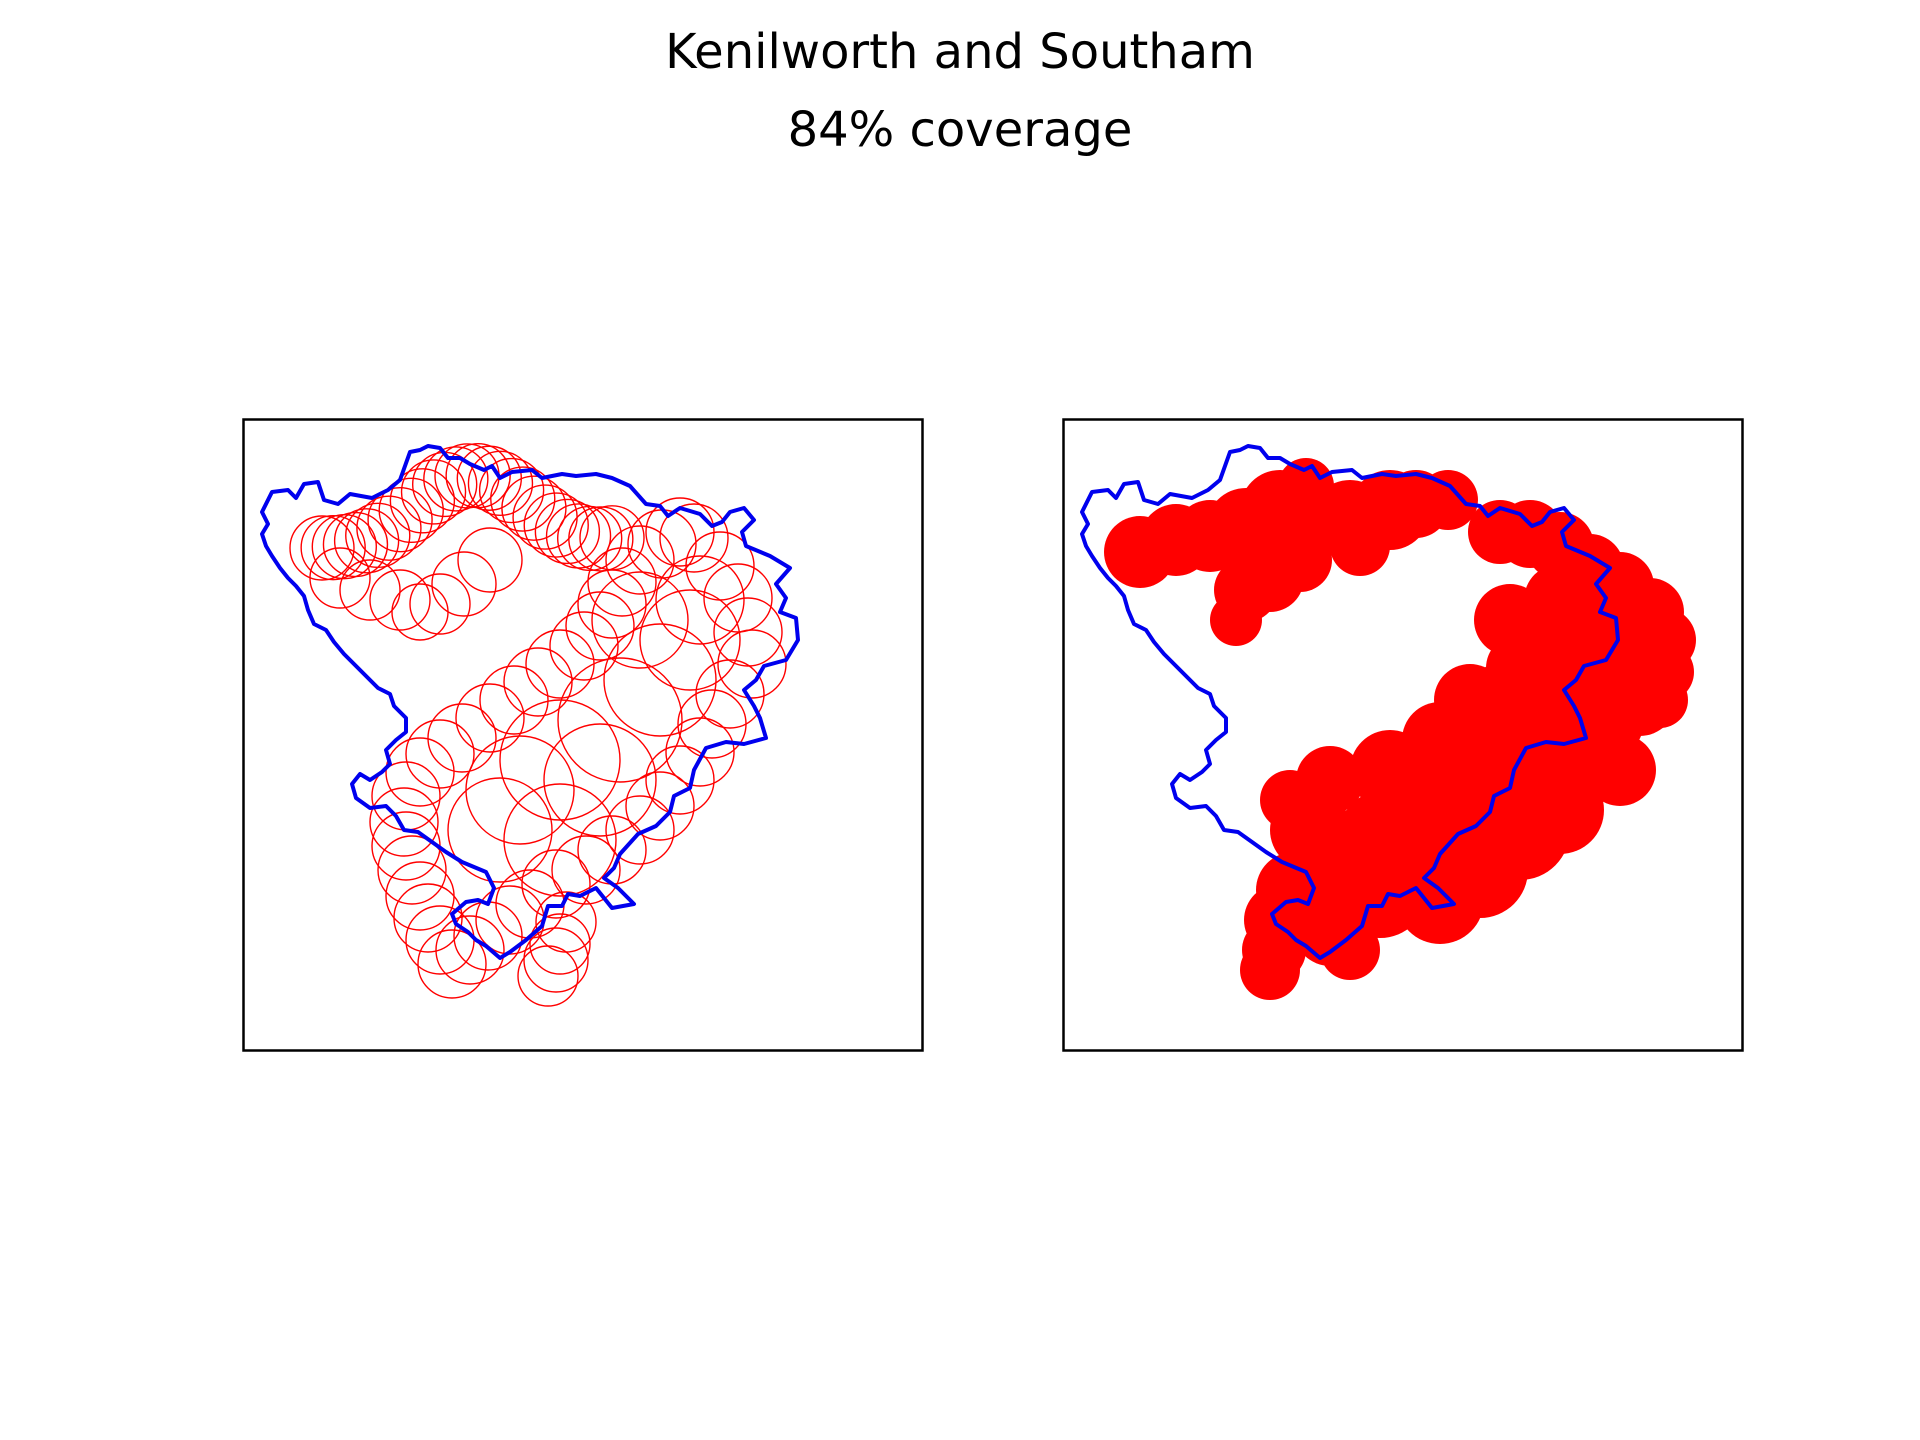  What do you see at coordinates (960, 130) in the screenshot?
I see `coverage-subtitle: 84% coverage` at bounding box center [960, 130].